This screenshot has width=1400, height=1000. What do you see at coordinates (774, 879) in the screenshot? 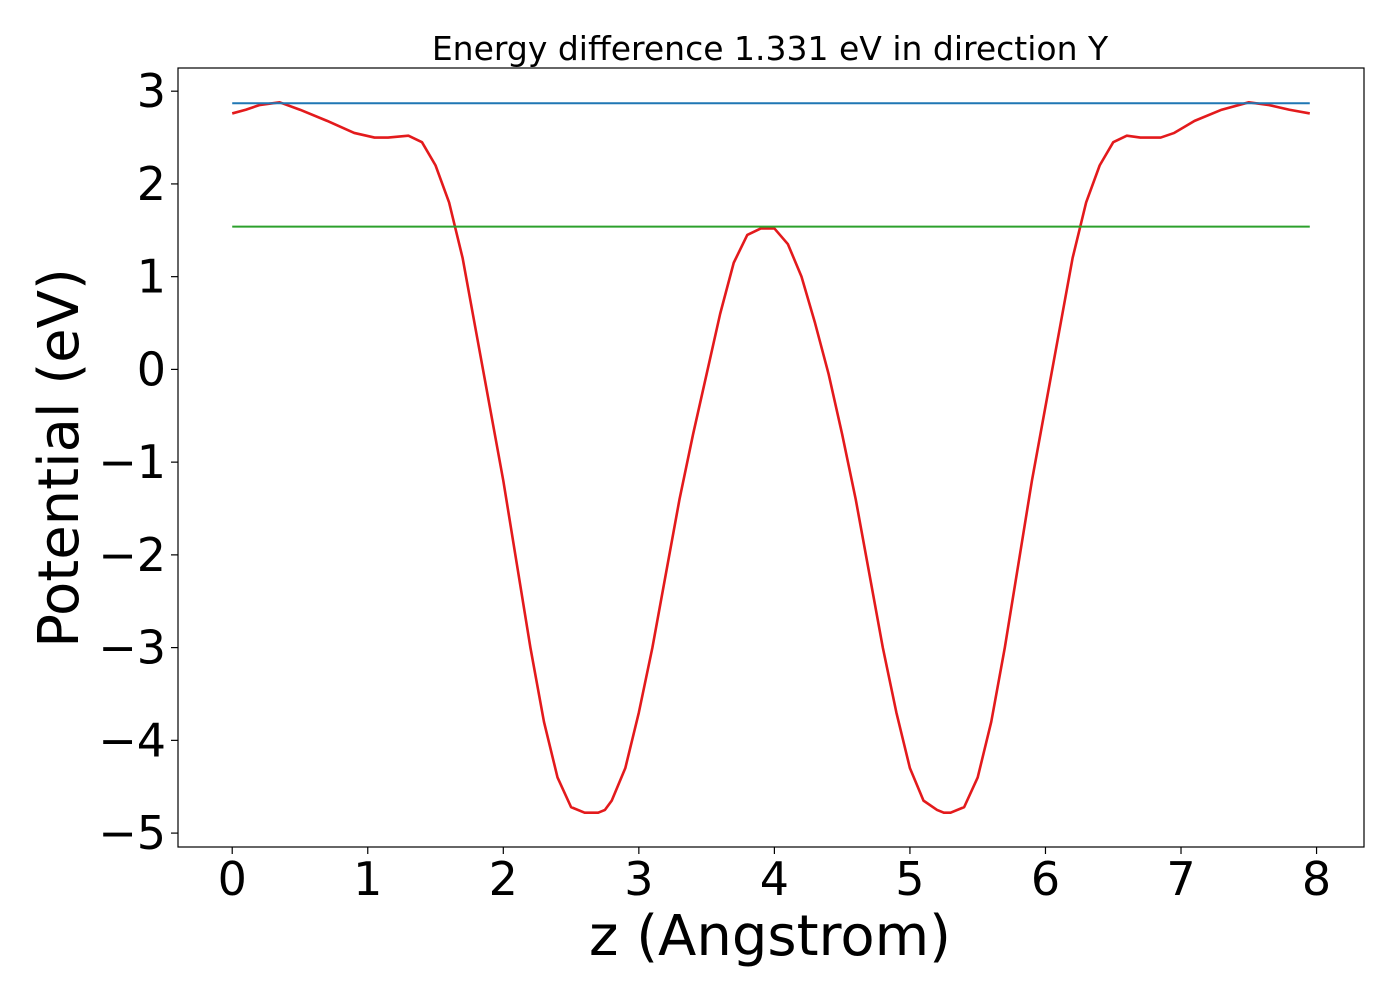
I see `x-tick-label: 4` at bounding box center [774, 879].